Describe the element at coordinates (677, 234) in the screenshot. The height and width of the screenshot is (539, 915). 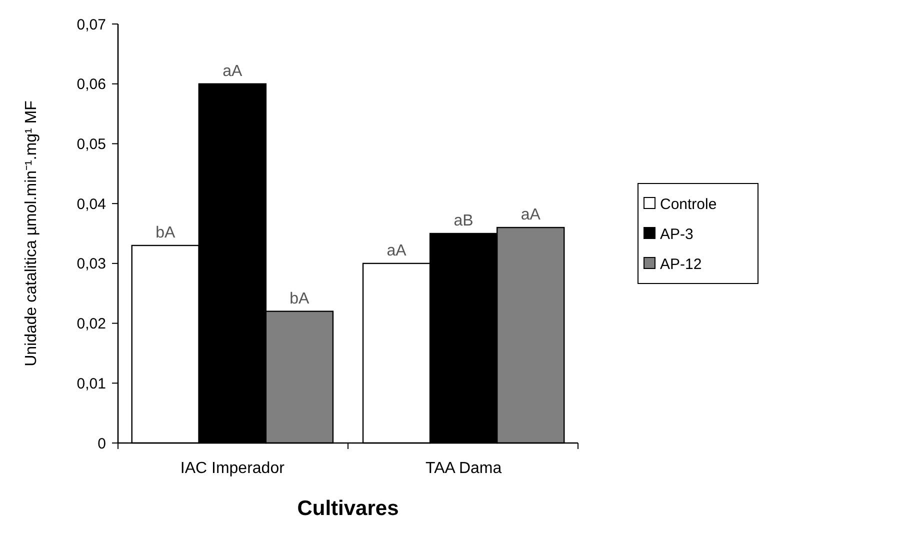
I see `legend-label: AP-3` at that location.